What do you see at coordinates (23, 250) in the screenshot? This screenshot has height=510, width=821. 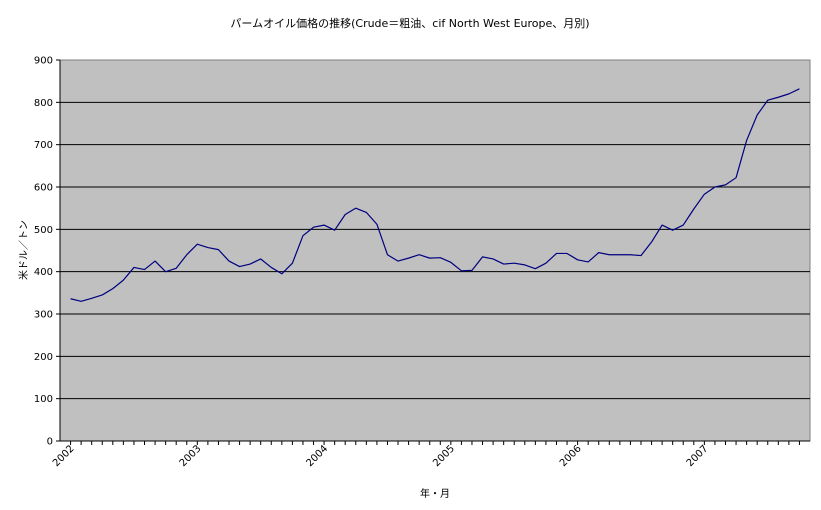 I see `y-axis-label: 米ドル／トン` at bounding box center [23, 250].